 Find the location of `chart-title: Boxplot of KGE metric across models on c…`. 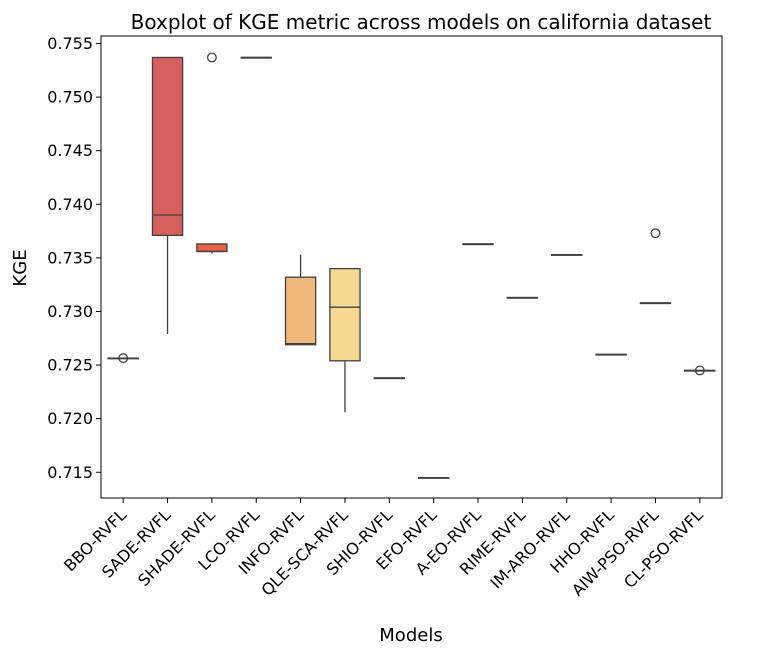

chart-title: Boxplot of KGE metric across models on c… is located at coordinates (421, 22).